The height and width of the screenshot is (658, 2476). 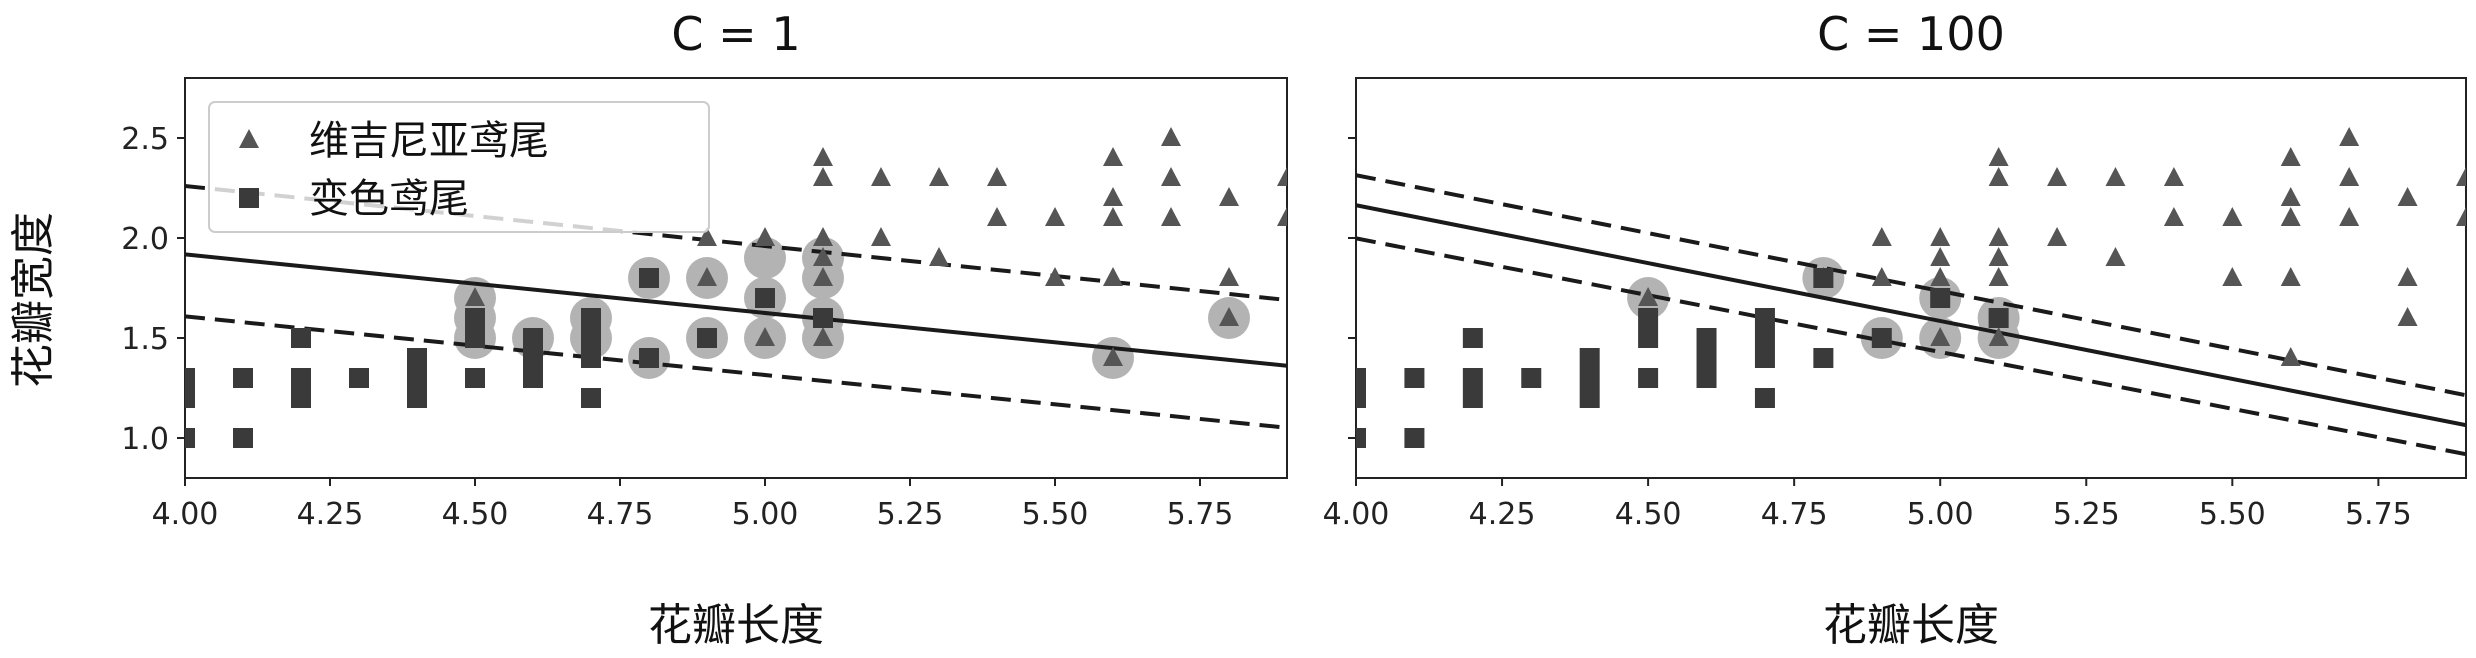 I want to click on x-tick-label: 5.50, so click(x=2232, y=514).